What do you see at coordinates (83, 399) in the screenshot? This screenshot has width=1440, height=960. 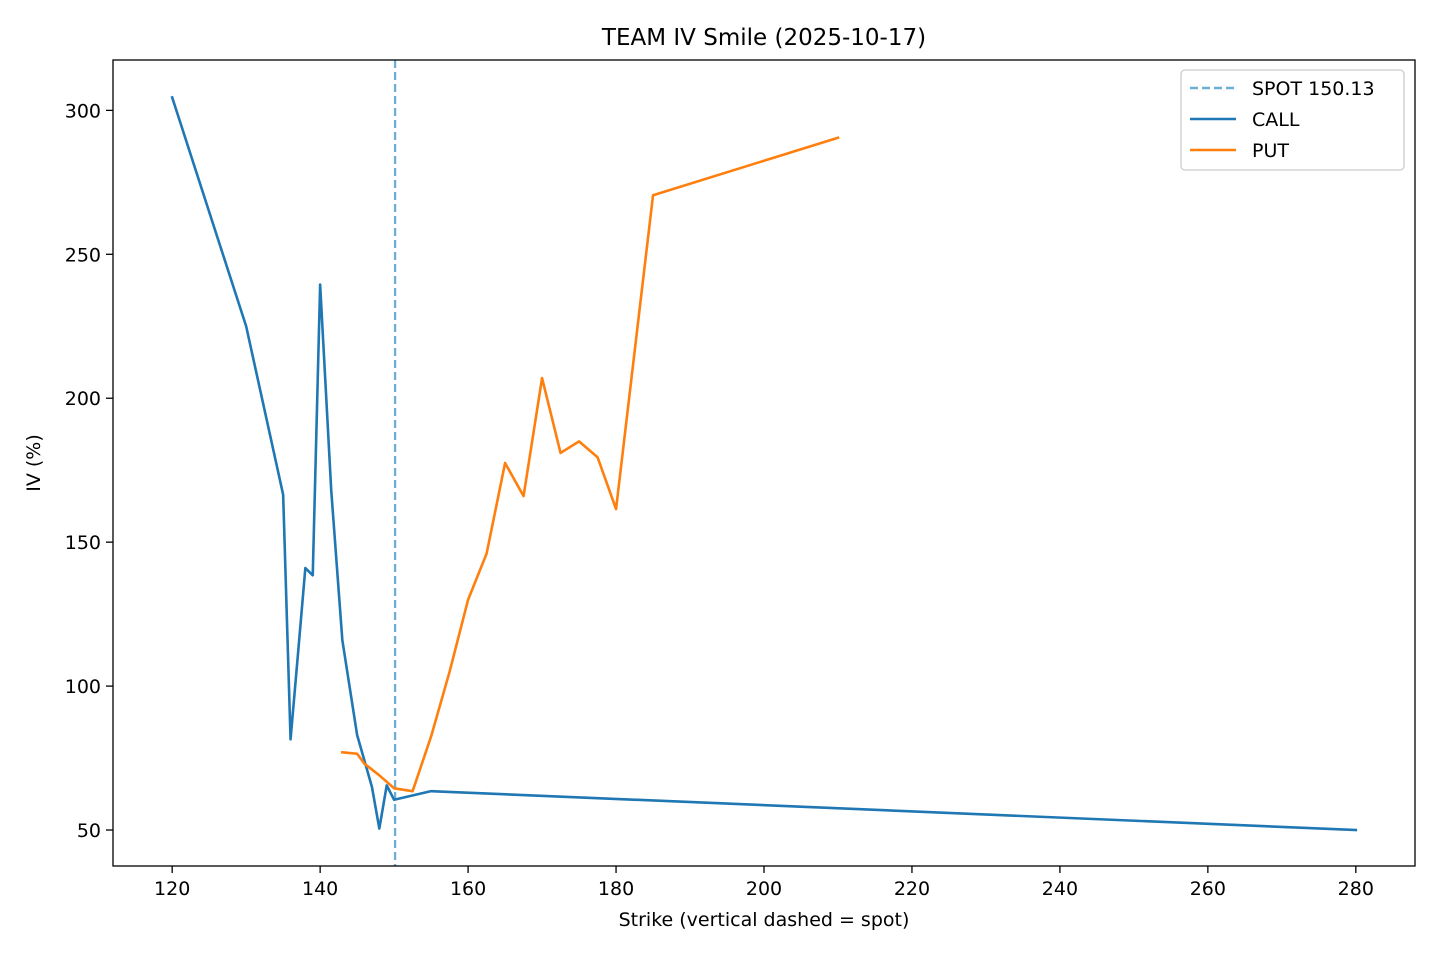 I see `y-tick-label-200: 200` at bounding box center [83, 399].